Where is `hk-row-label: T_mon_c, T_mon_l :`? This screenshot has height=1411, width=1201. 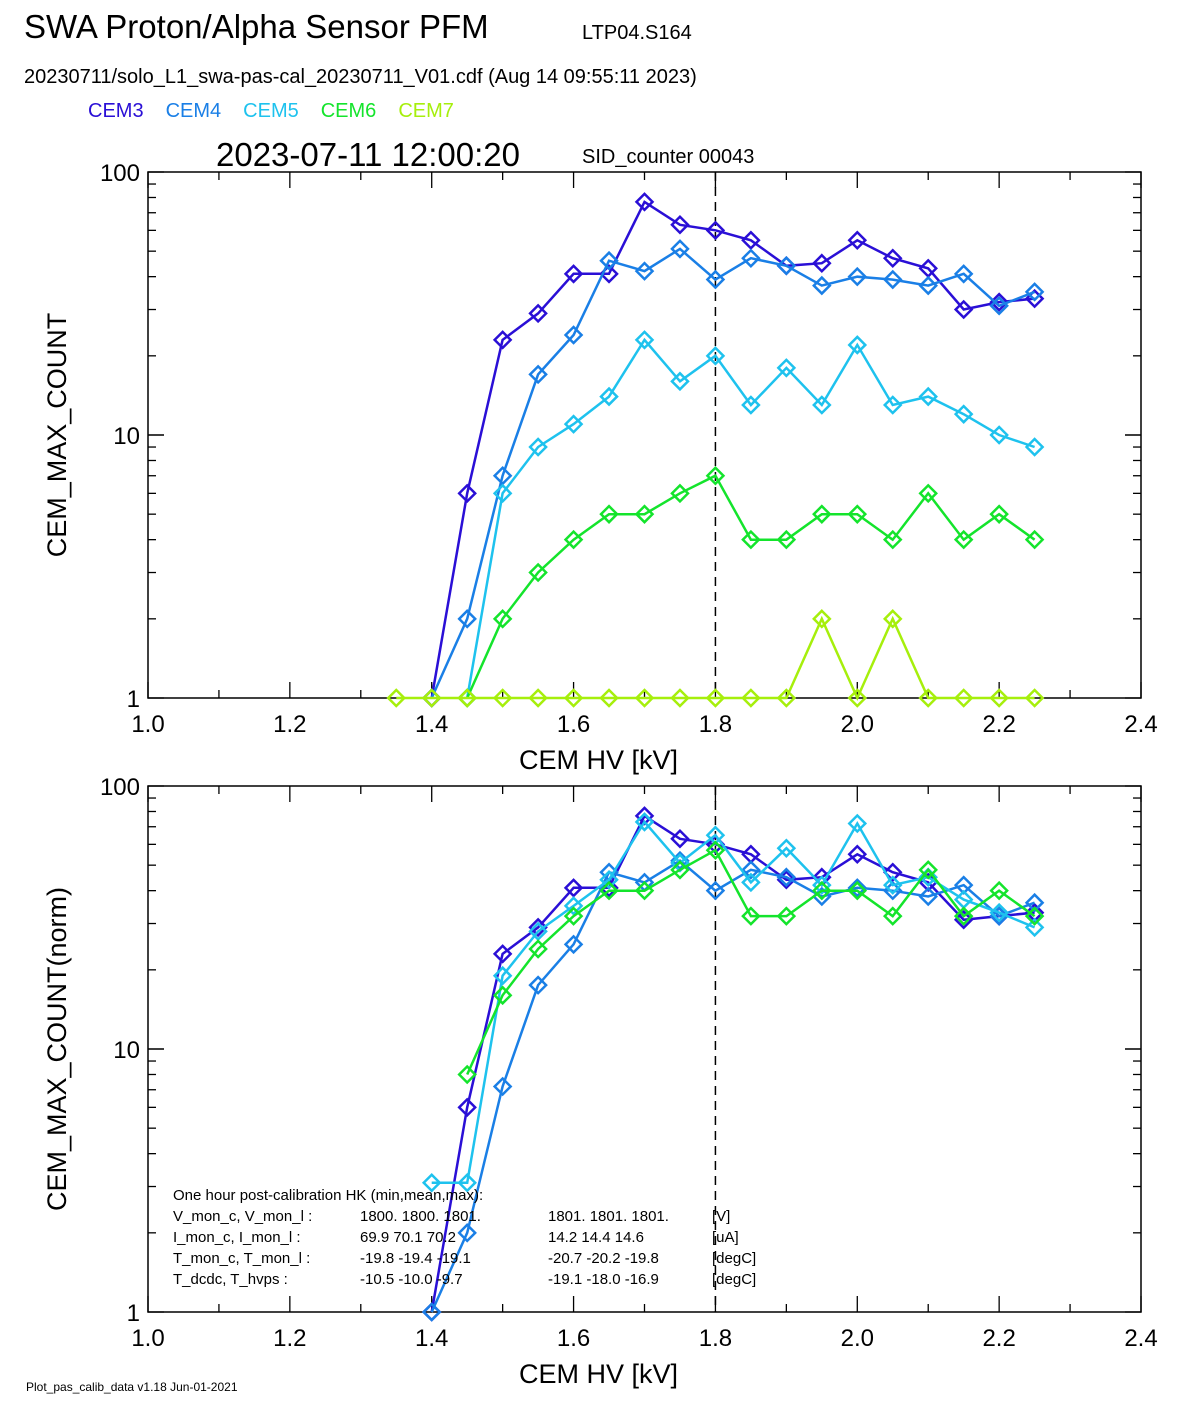
hk-row-label: T_mon_c, T_mon_l : is located at coordinates (241, 1258).